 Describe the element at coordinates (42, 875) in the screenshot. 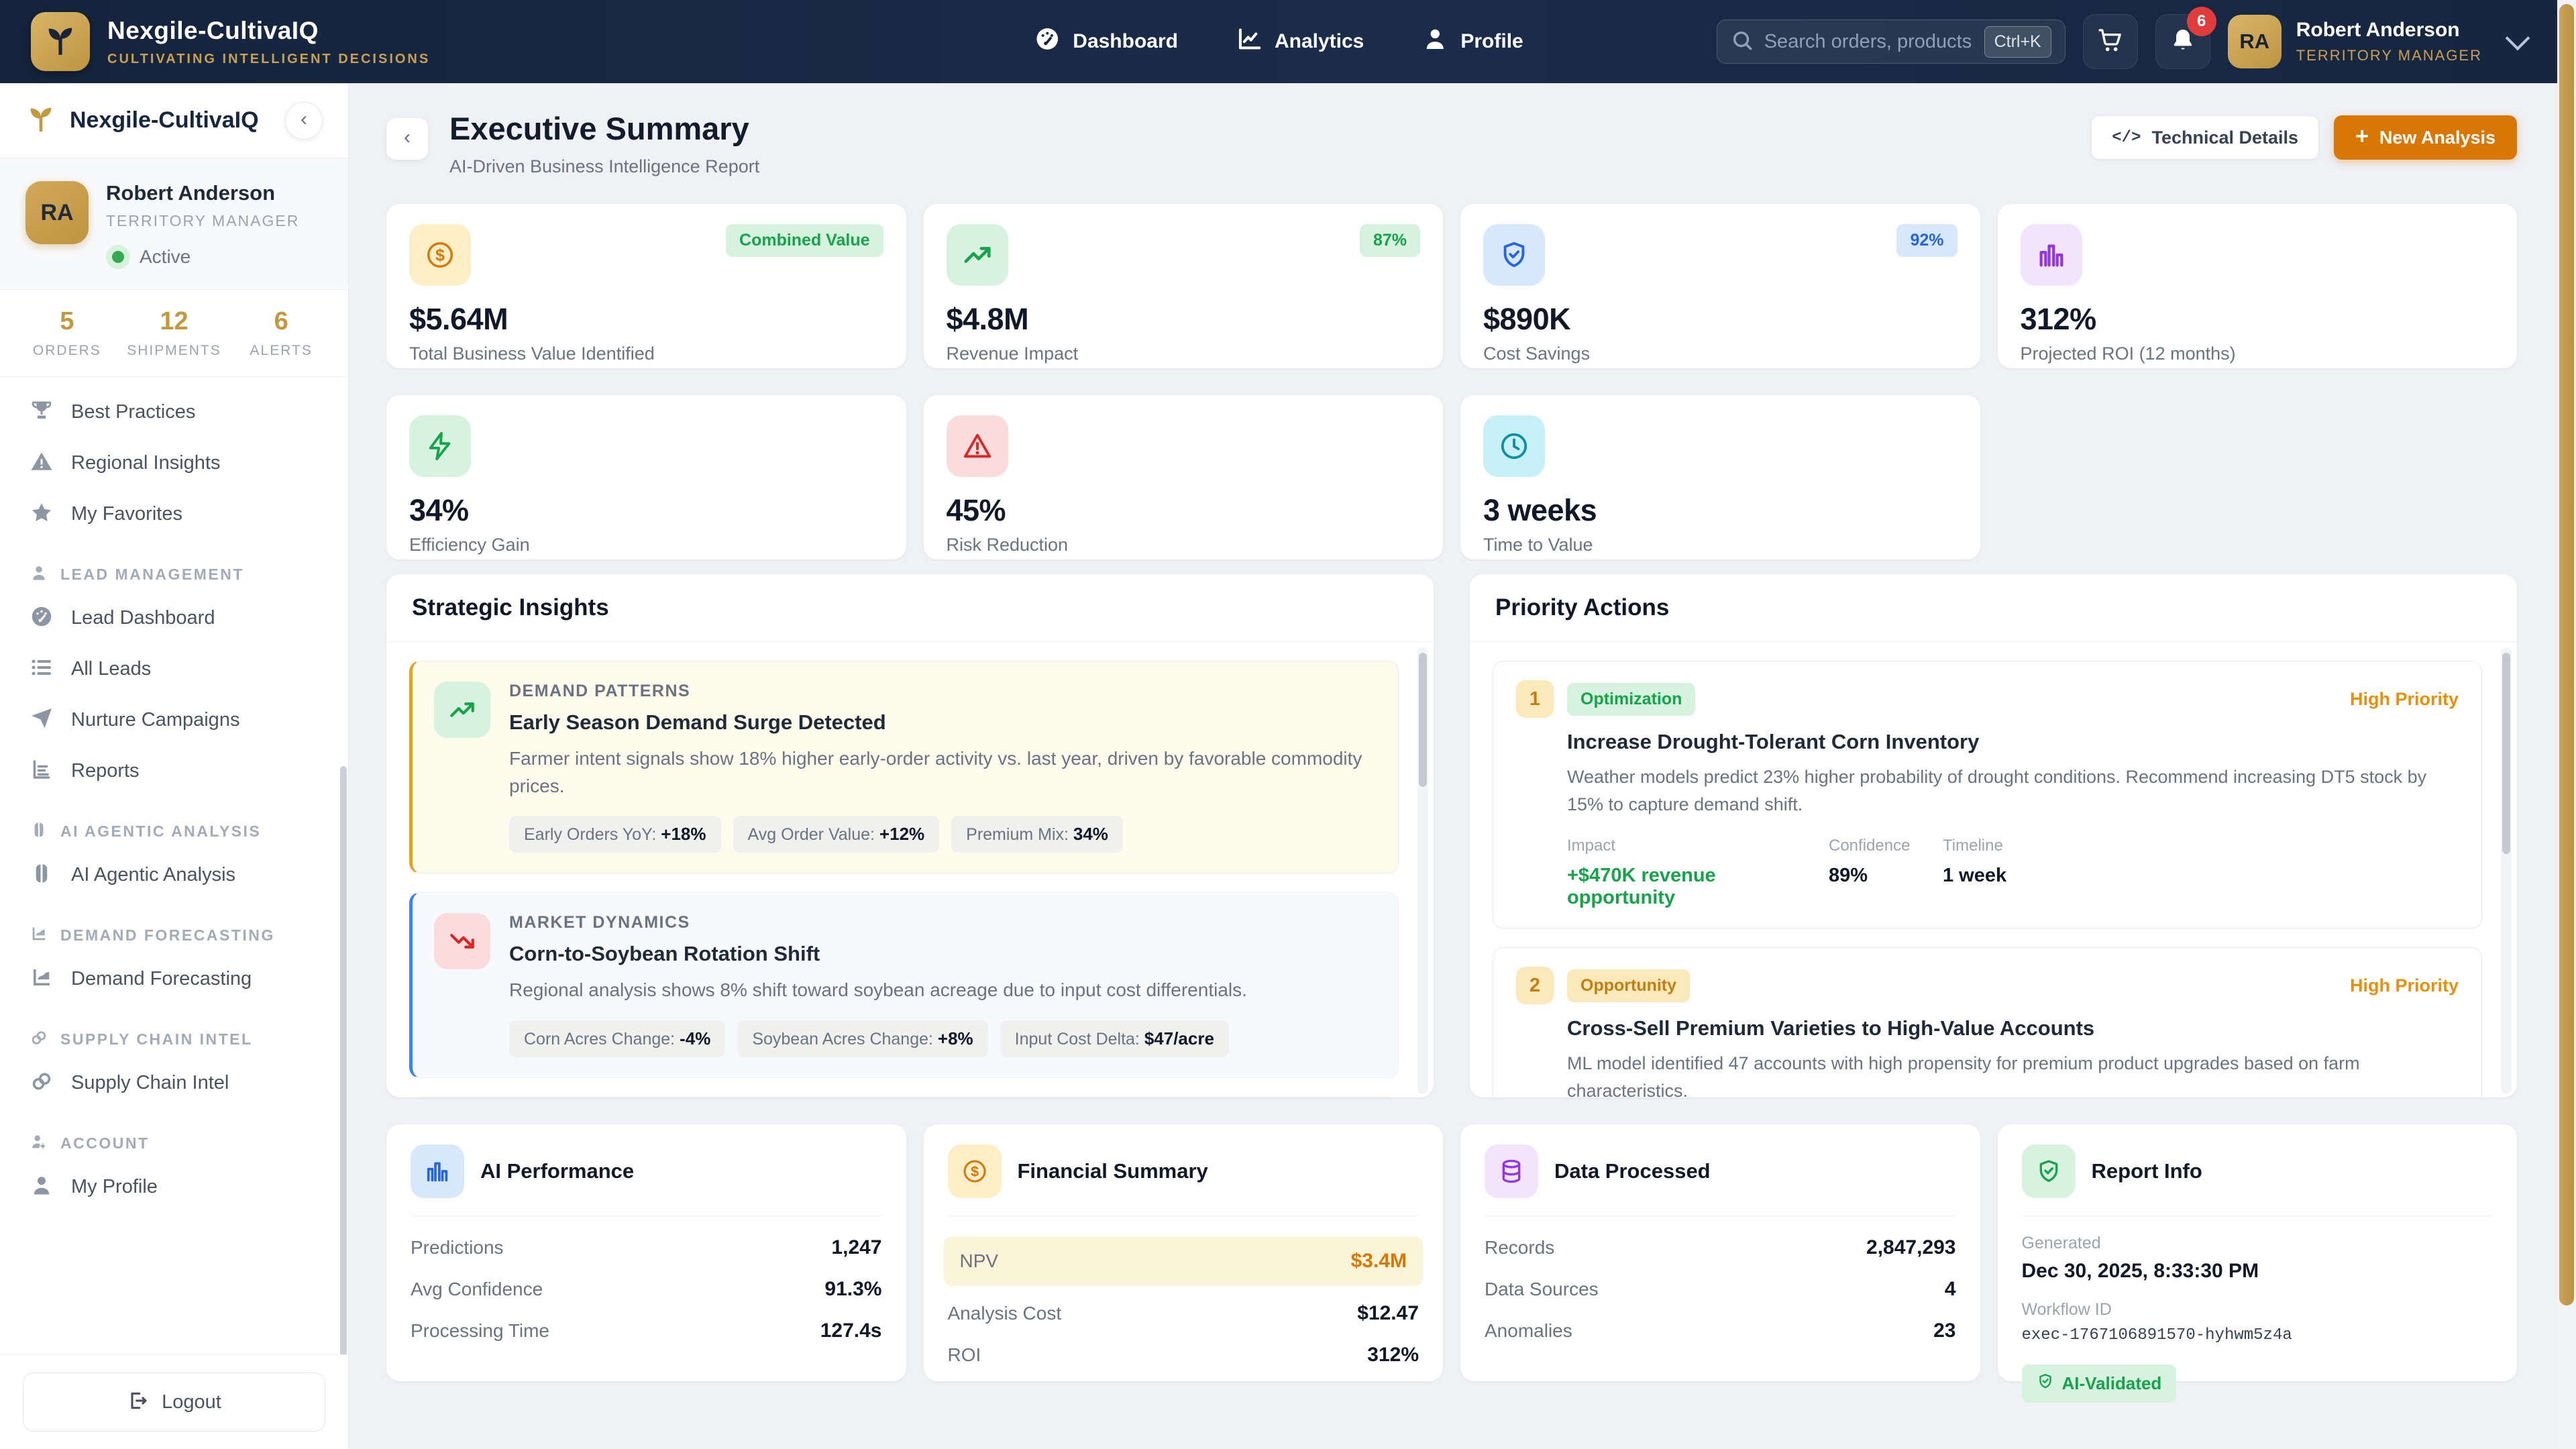

I see `brain-icon` at that location.